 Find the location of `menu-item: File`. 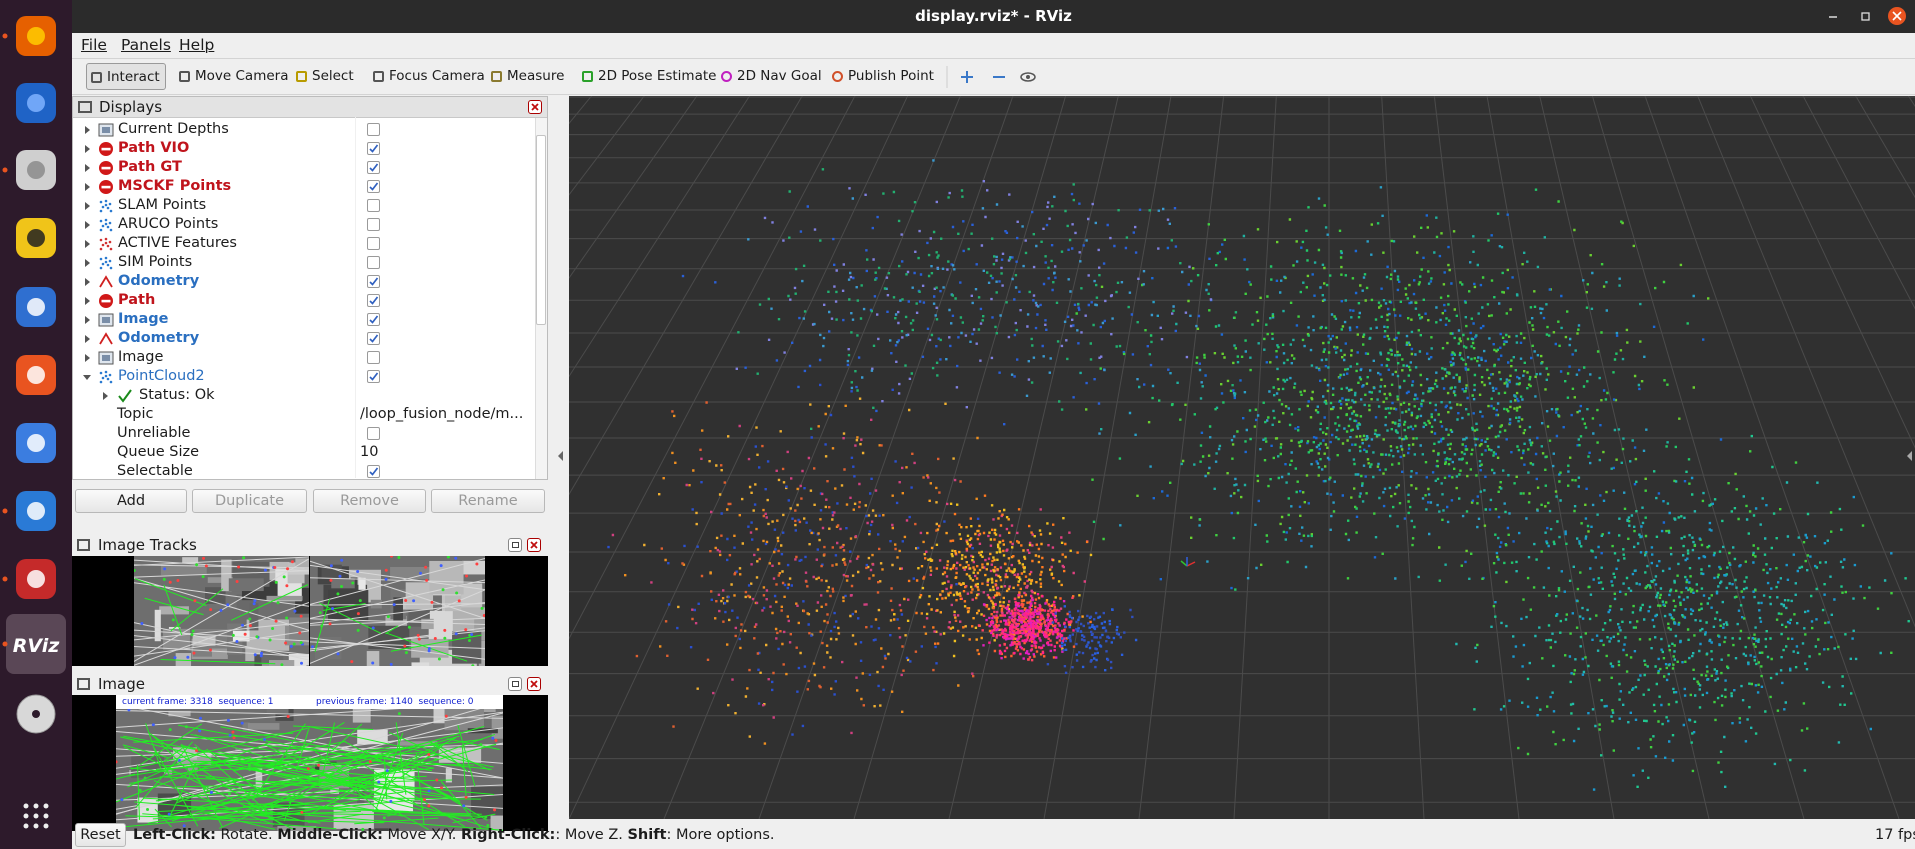

menu-item: File is located at coordinates (94, 45).